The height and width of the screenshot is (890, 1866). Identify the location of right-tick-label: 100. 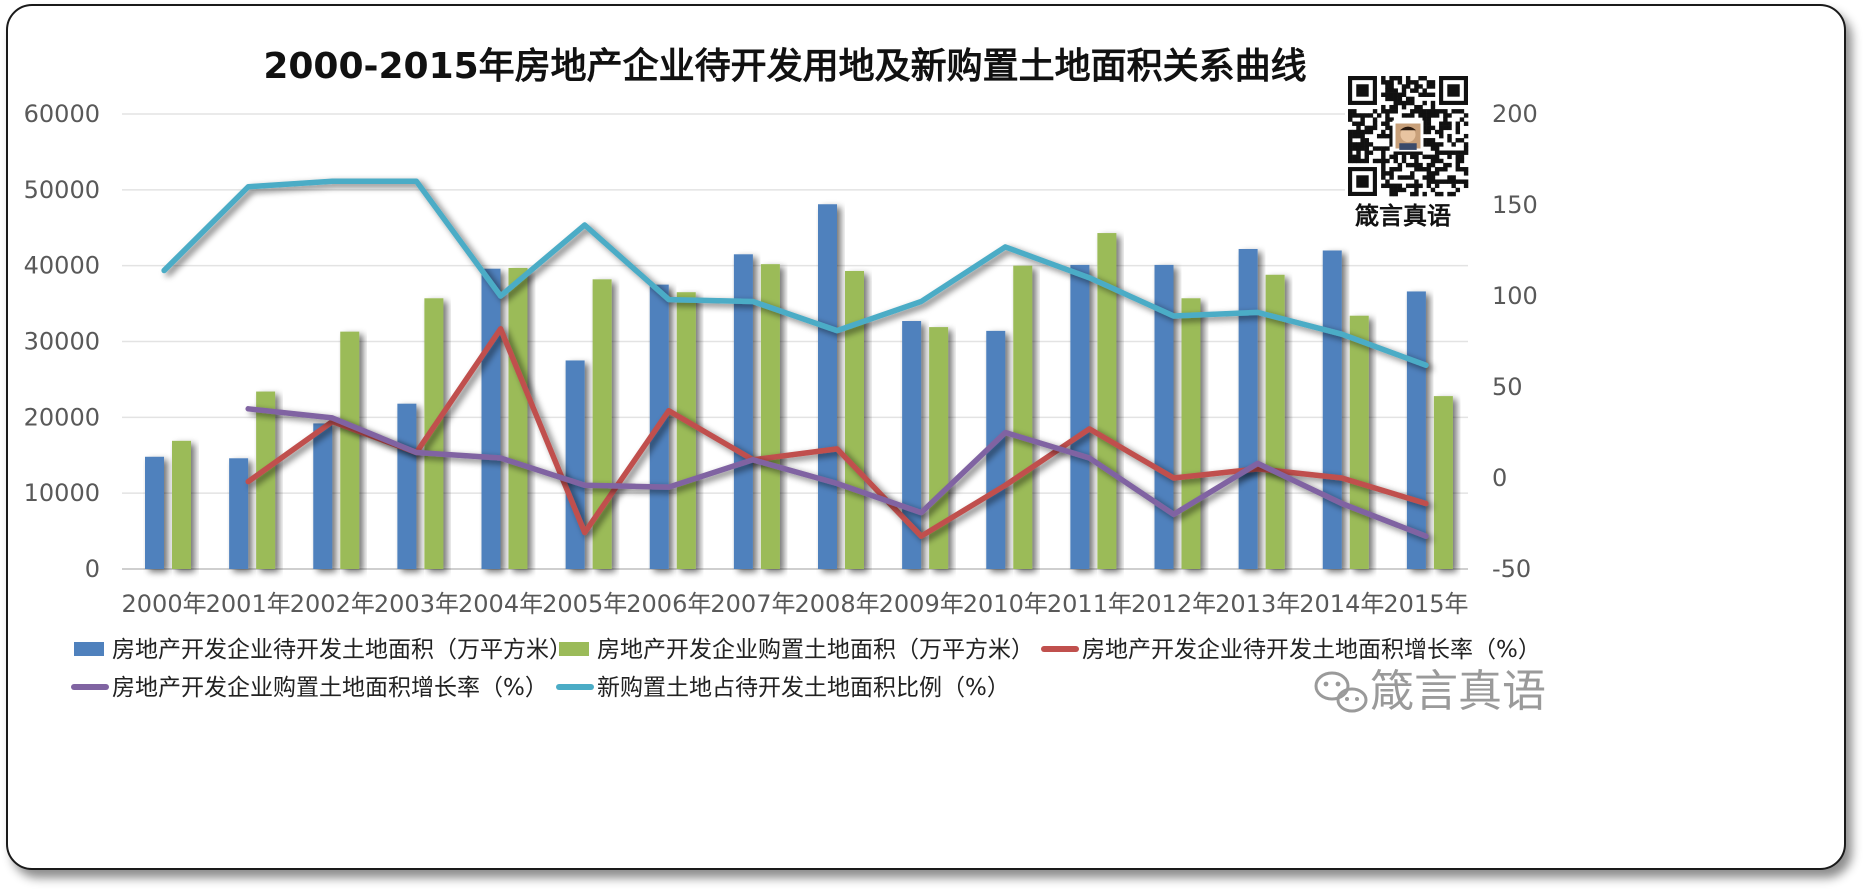
(1515, 296).